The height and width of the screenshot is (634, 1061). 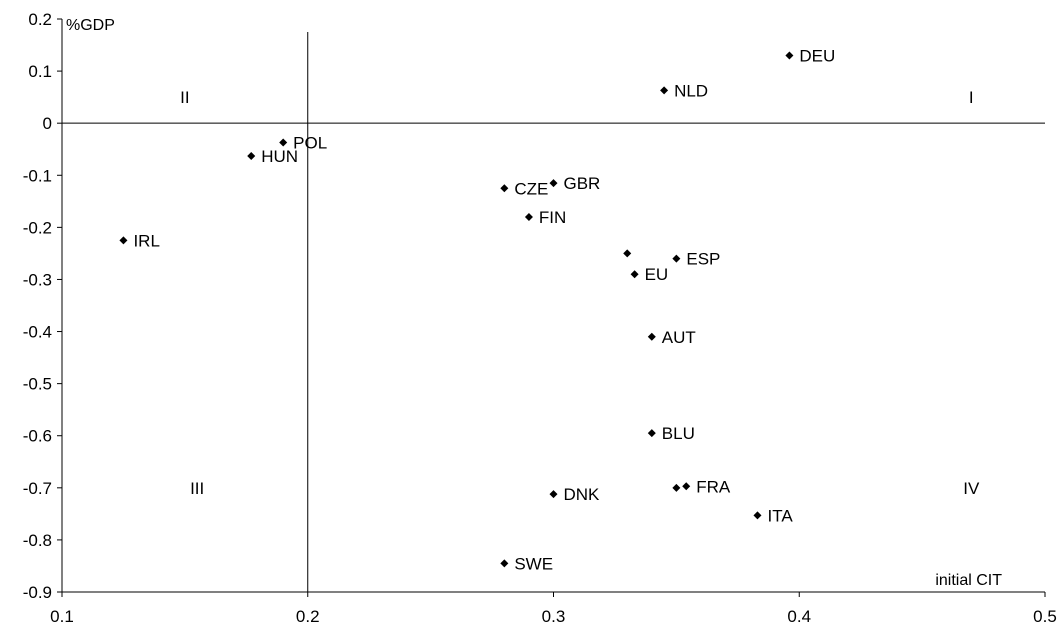 What do you see at coordinates (37, 175) in the screenshot?
I see `y-tick-label: -0.1` at bounding box center [37, 175].